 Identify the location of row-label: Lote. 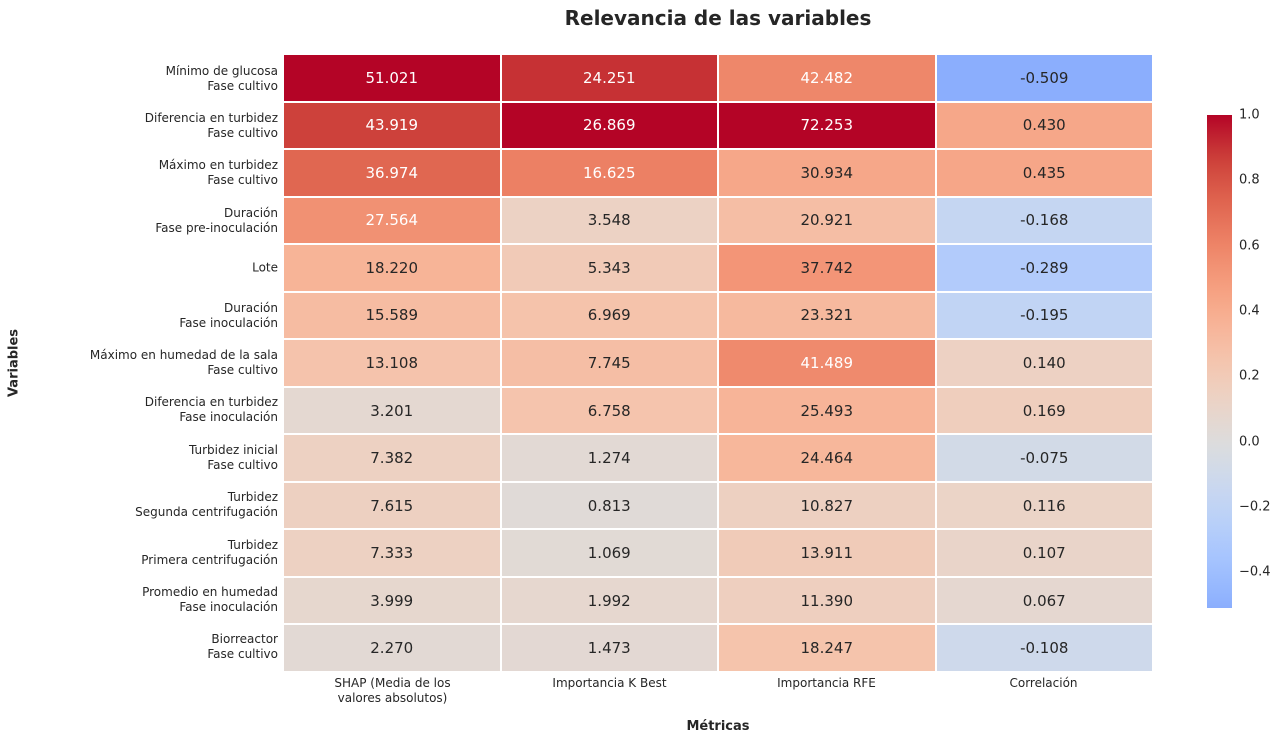
(265, 267).